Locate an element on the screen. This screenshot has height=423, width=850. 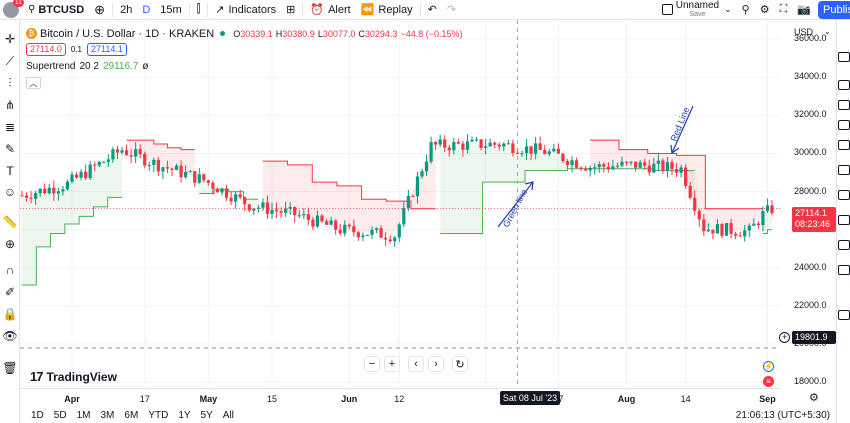
crosshair-tool-icon: ✛ is located at coordinates (10, 39).